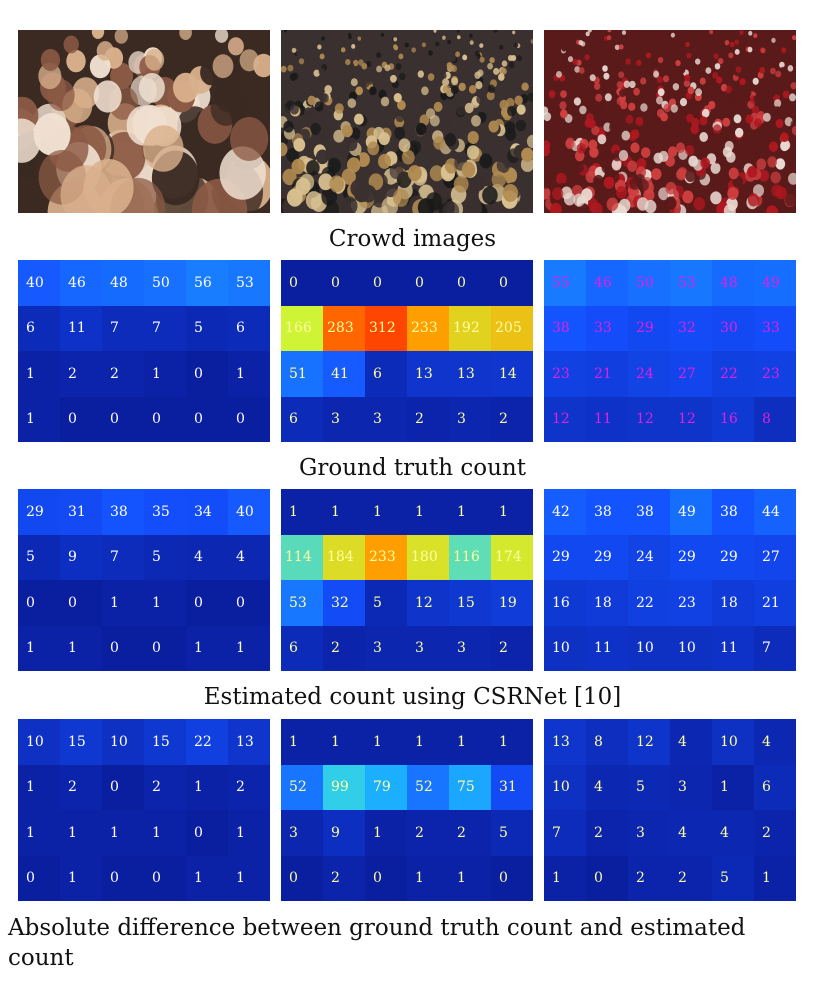 Image resolution: width=825 pixels, height=981 pixels. I want to click on grid-cell: 312, so click(386, 328).